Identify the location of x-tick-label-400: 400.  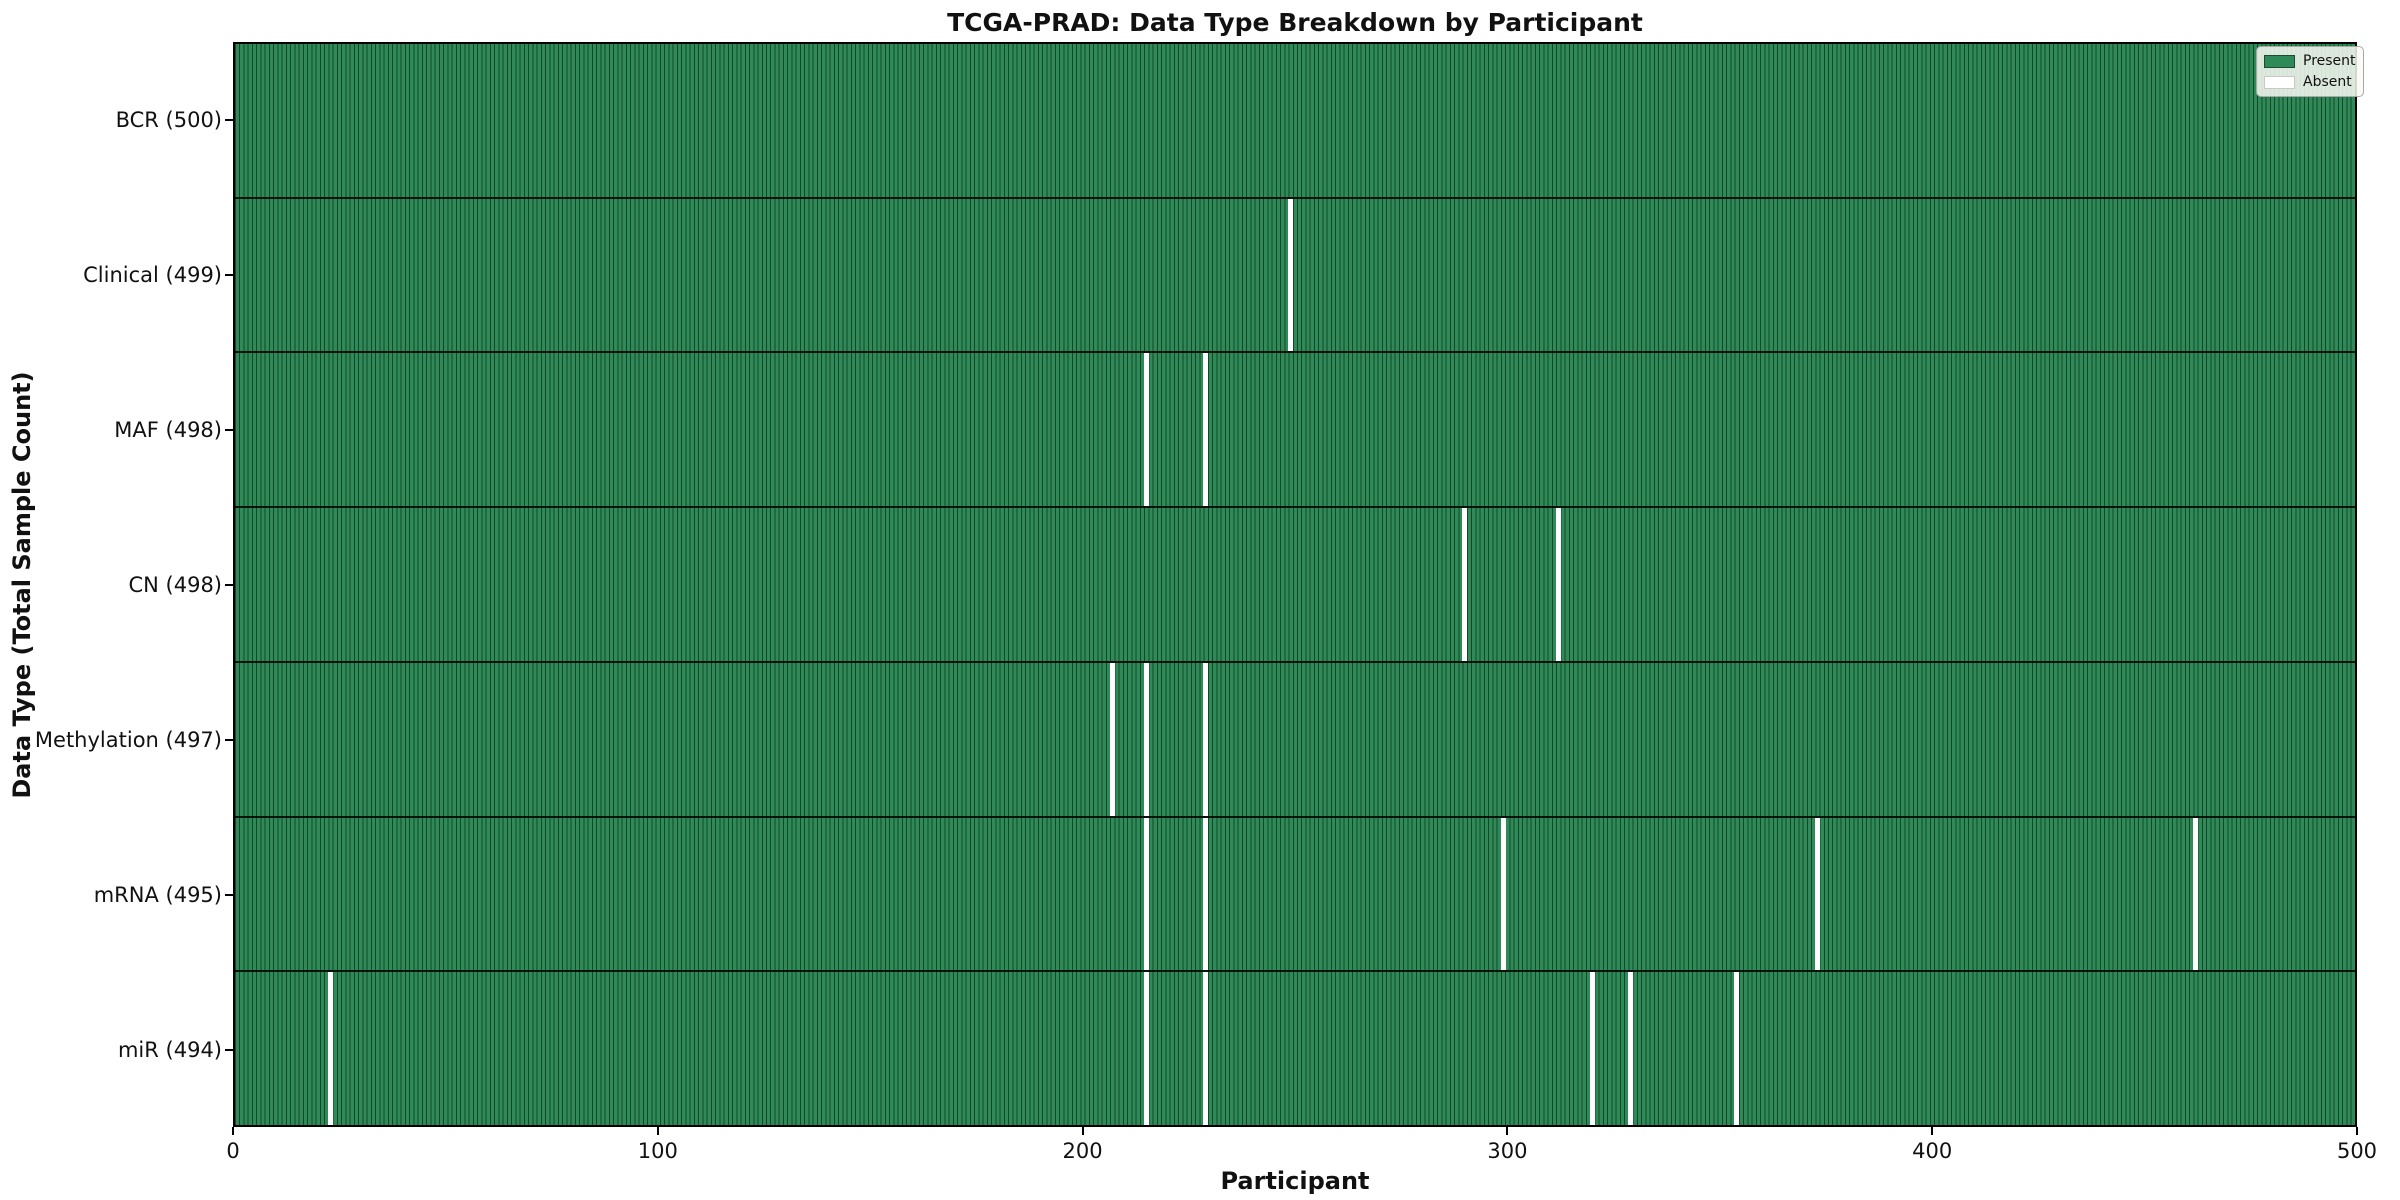
(1932, 1151).